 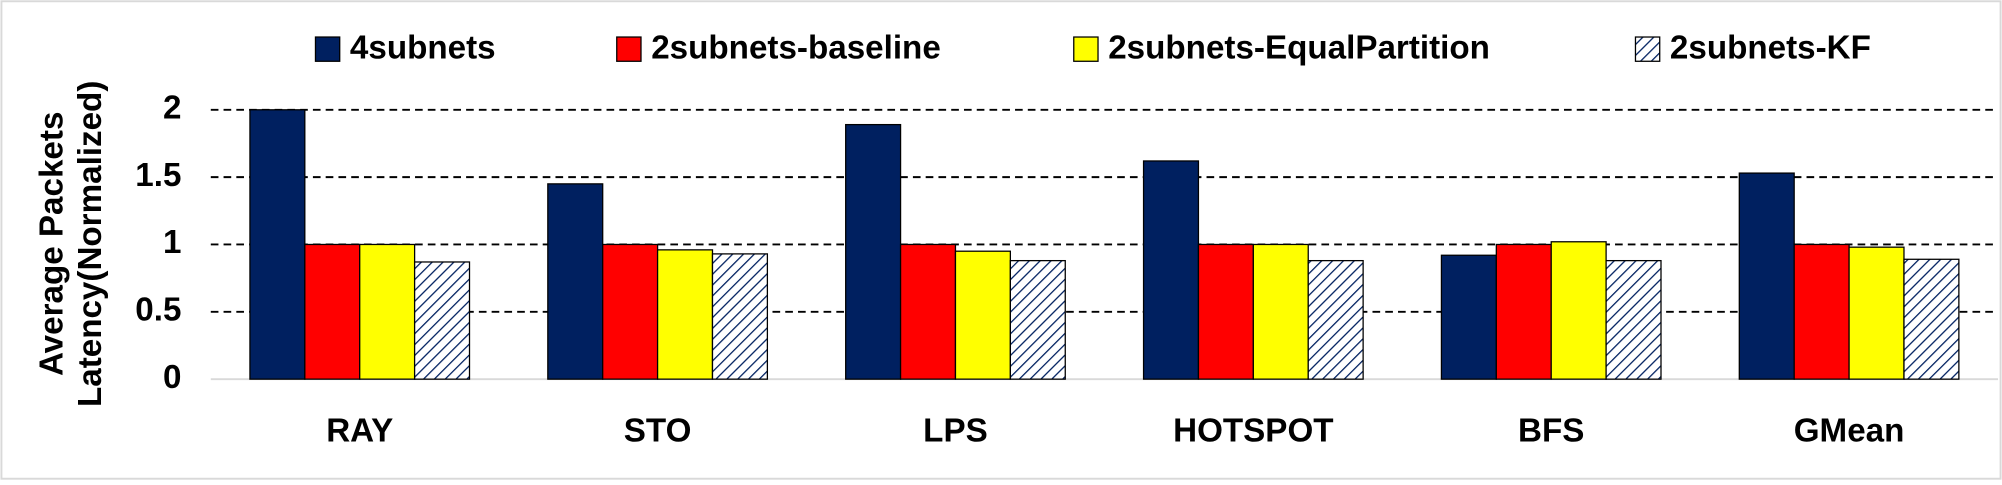 I want to click on x-tick-label: BFS, so click(x=1551, y=431).